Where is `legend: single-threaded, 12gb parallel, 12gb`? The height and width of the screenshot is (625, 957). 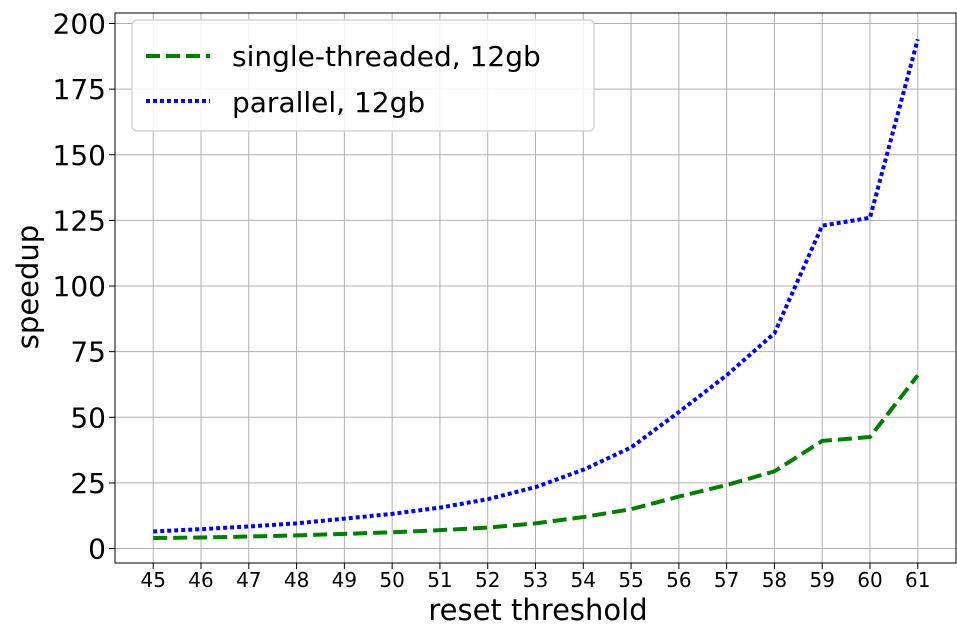
legend: single-threaded, 12gb parallel, 12gb is located at coordinates (363, 75).